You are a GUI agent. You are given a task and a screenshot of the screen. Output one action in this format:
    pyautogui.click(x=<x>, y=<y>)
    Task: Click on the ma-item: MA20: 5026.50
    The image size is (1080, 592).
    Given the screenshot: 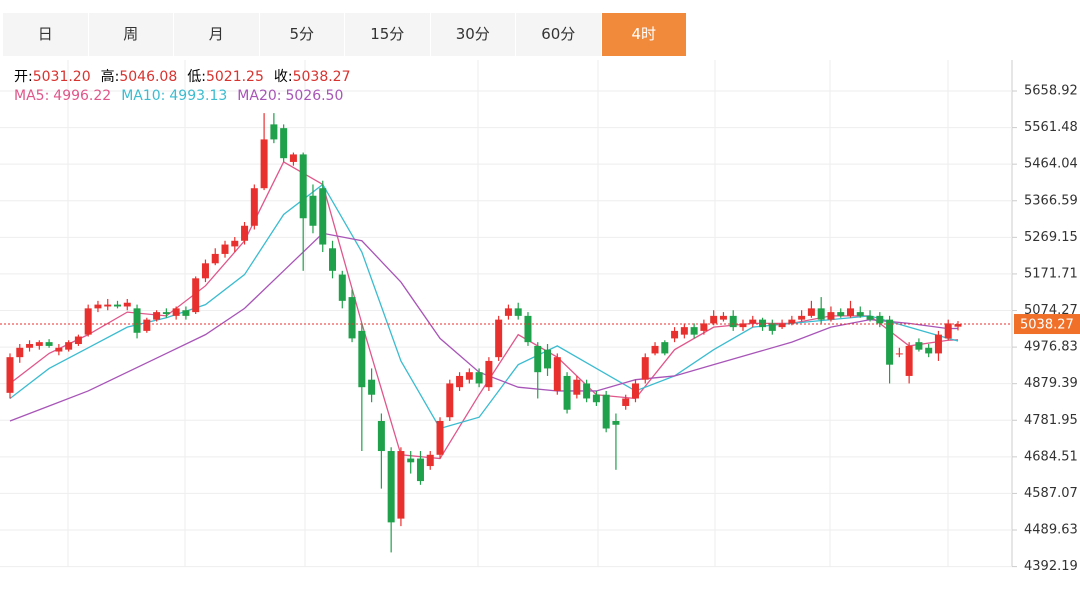 What is the action you would take?
    pyautogui.click(x=290, y=96)
    